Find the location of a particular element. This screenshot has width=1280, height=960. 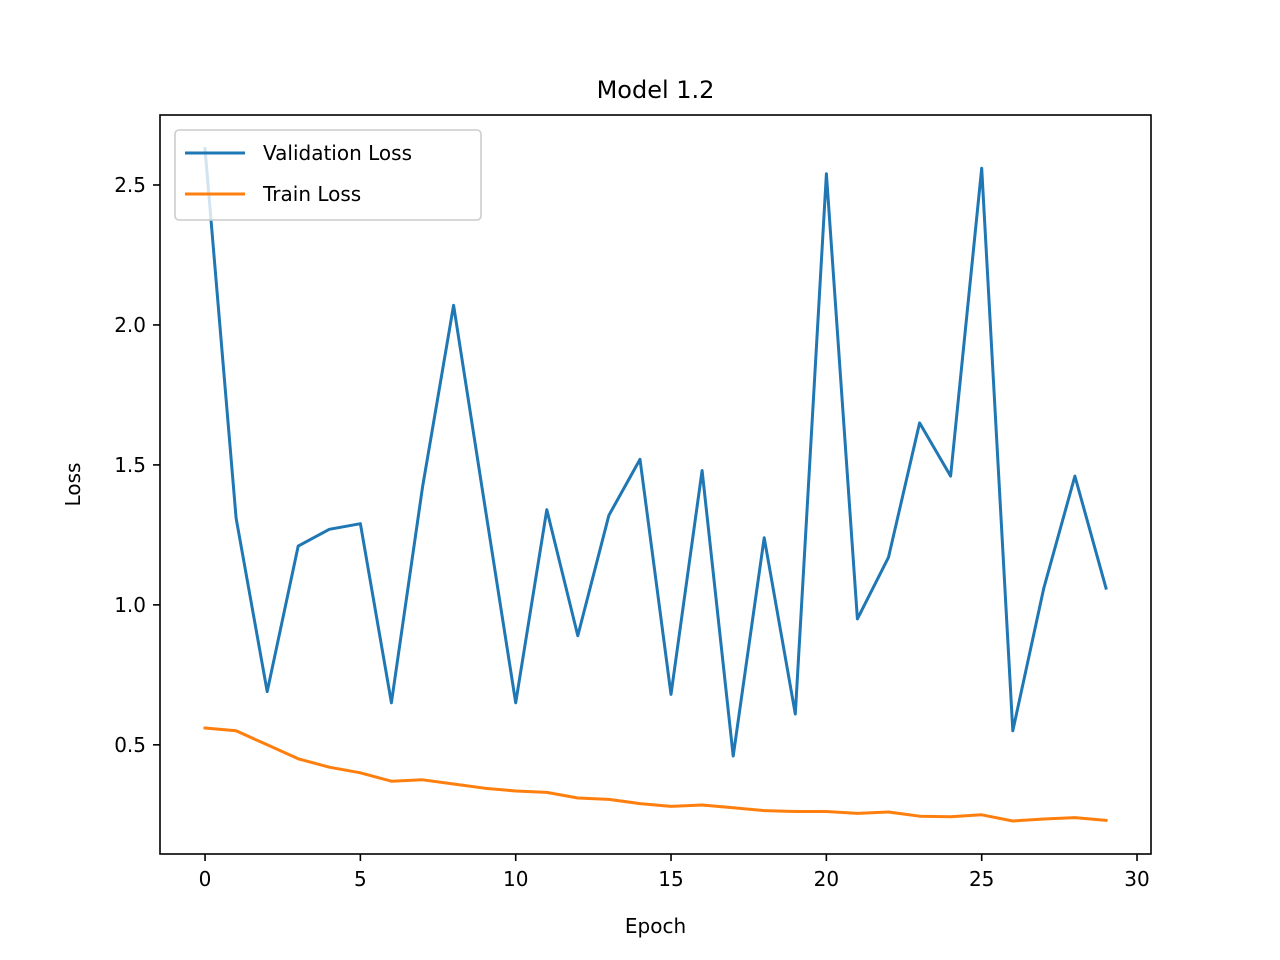

x-axis-ticks: 0 5 10 15 20 25 30 is located at coordinates (674, 872).